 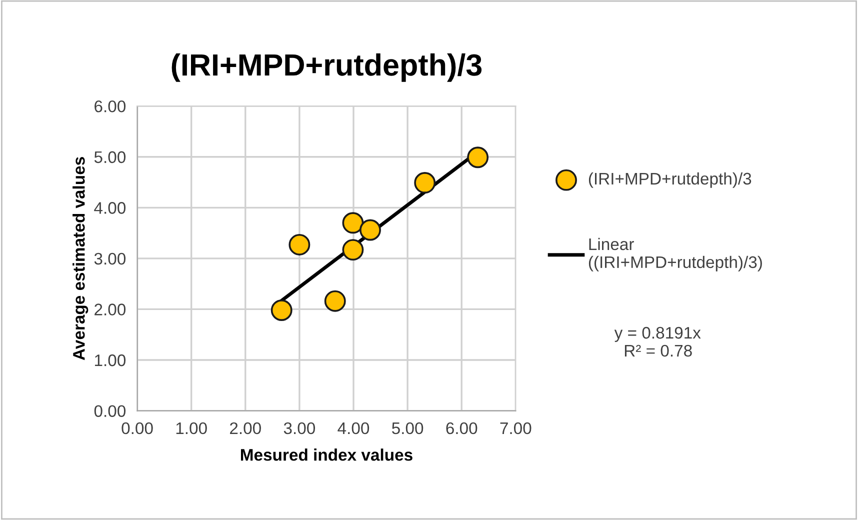 What do you see at coordinates (110, 208) in the screenshot?
I see `y-tick-label: 4.00` at bounding box center [110, 208].